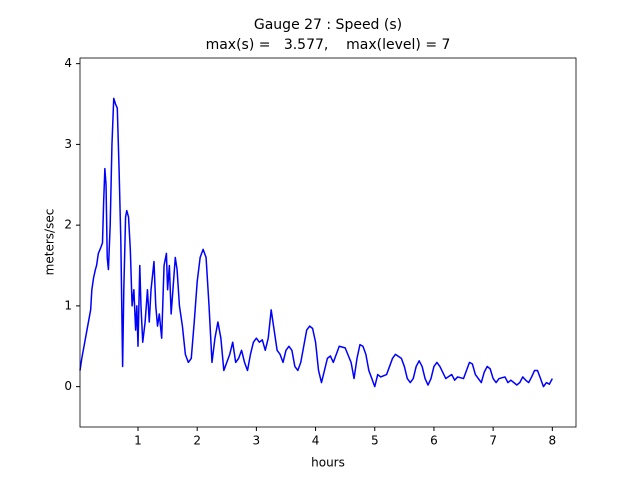  Describe the element at coordinates (316, 441) in the screenshot. I see `x-tick-label: 4` at that location.